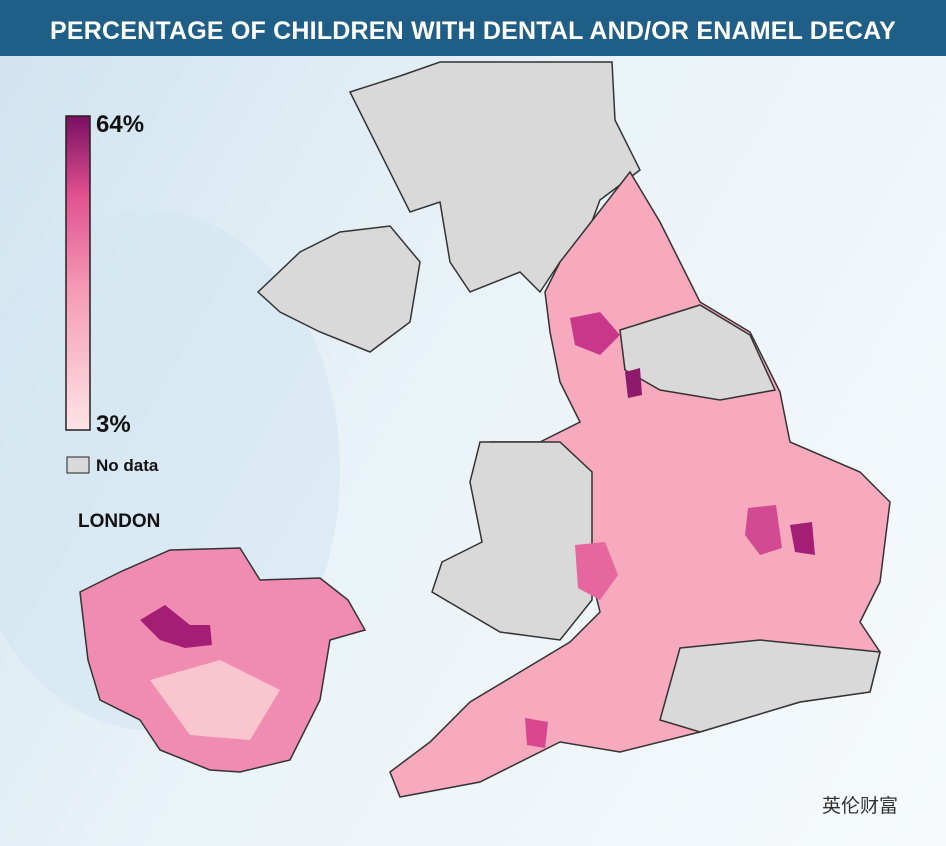 This screenshot has height=846, width=946. What do you see at coordinates (770, 686) in the screenshot?
I see `south-east-no-data` at bounding box center [770, 686].